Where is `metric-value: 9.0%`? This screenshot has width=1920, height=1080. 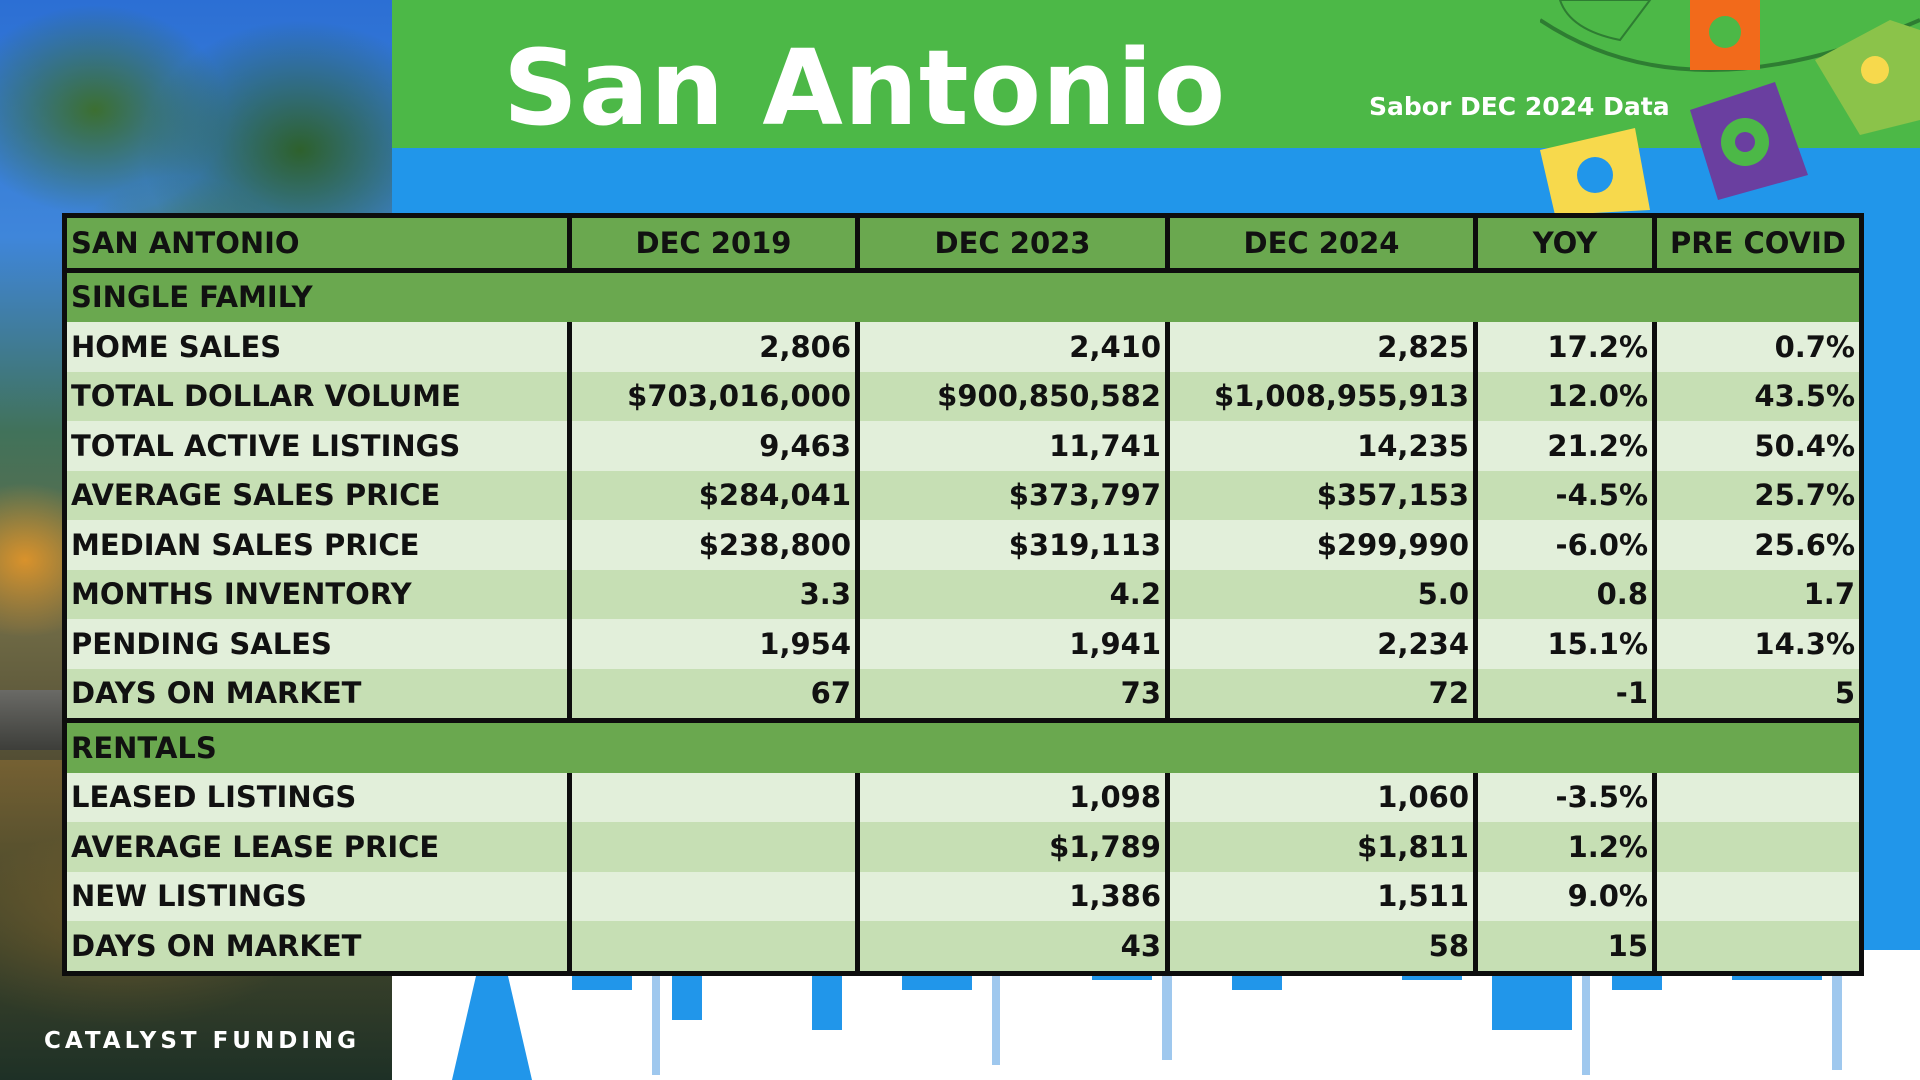 metric-value: 9.0% is located at coordinates (1565, 896).